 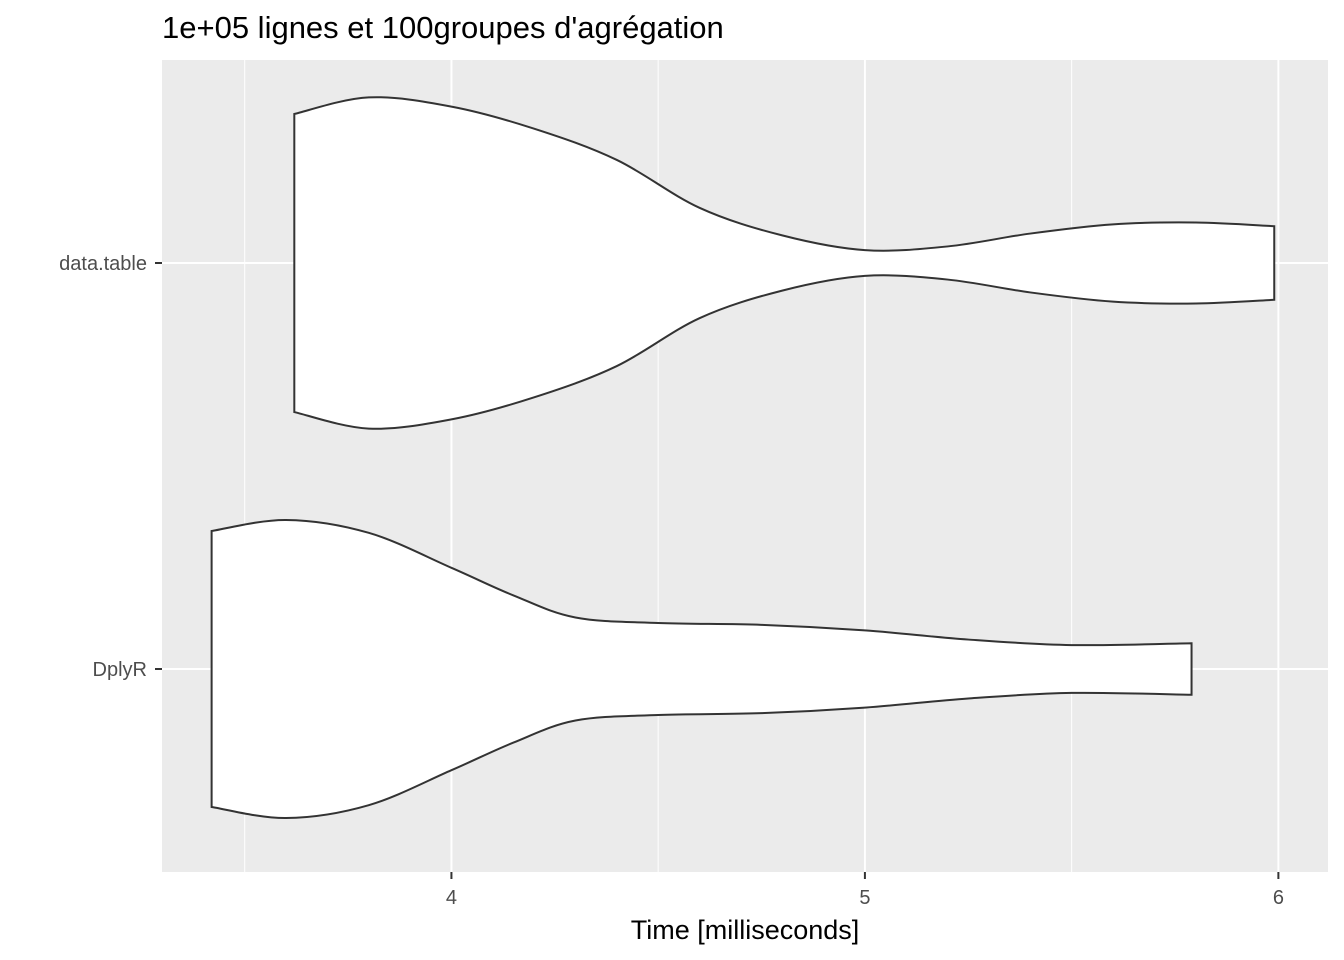 What do you see at coordinates (864, 898) in the screenshot?
I see `x-tick-label: 5` at bounding box center [864, 898].